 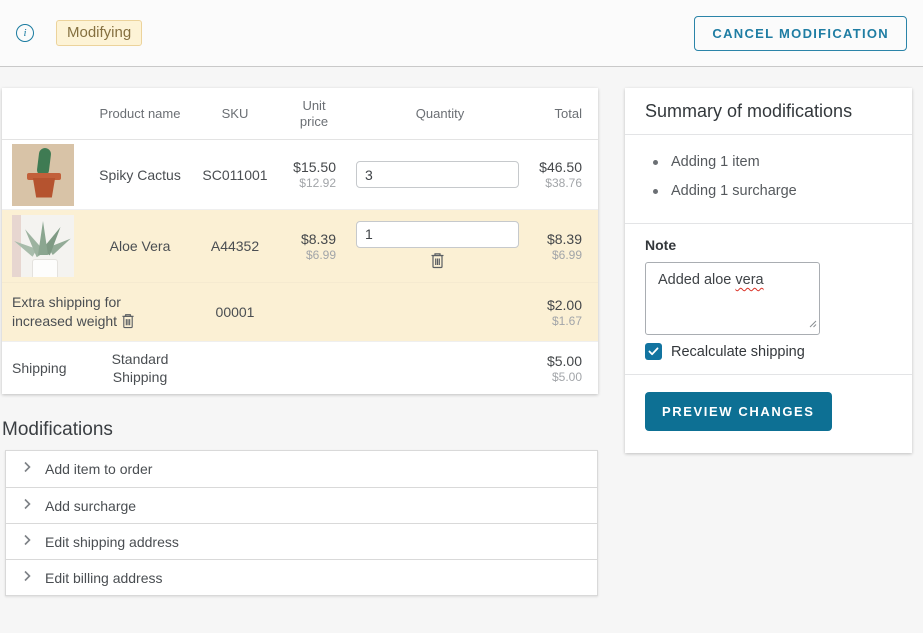 What do you see at coordinates (738, 411) in the screenshot?
I see `preview-changes-button: PREVIEW CHANGES` at bounding box center [738, 411].